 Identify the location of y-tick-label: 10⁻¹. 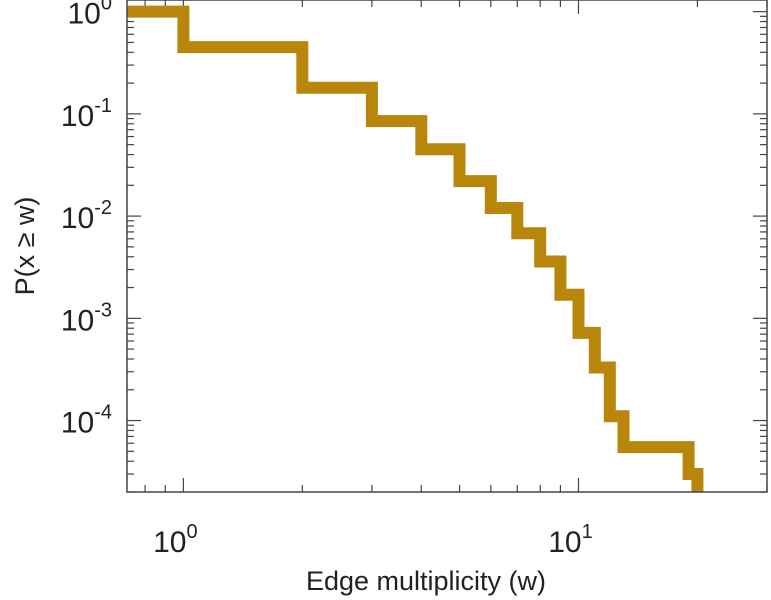
(86, 114).